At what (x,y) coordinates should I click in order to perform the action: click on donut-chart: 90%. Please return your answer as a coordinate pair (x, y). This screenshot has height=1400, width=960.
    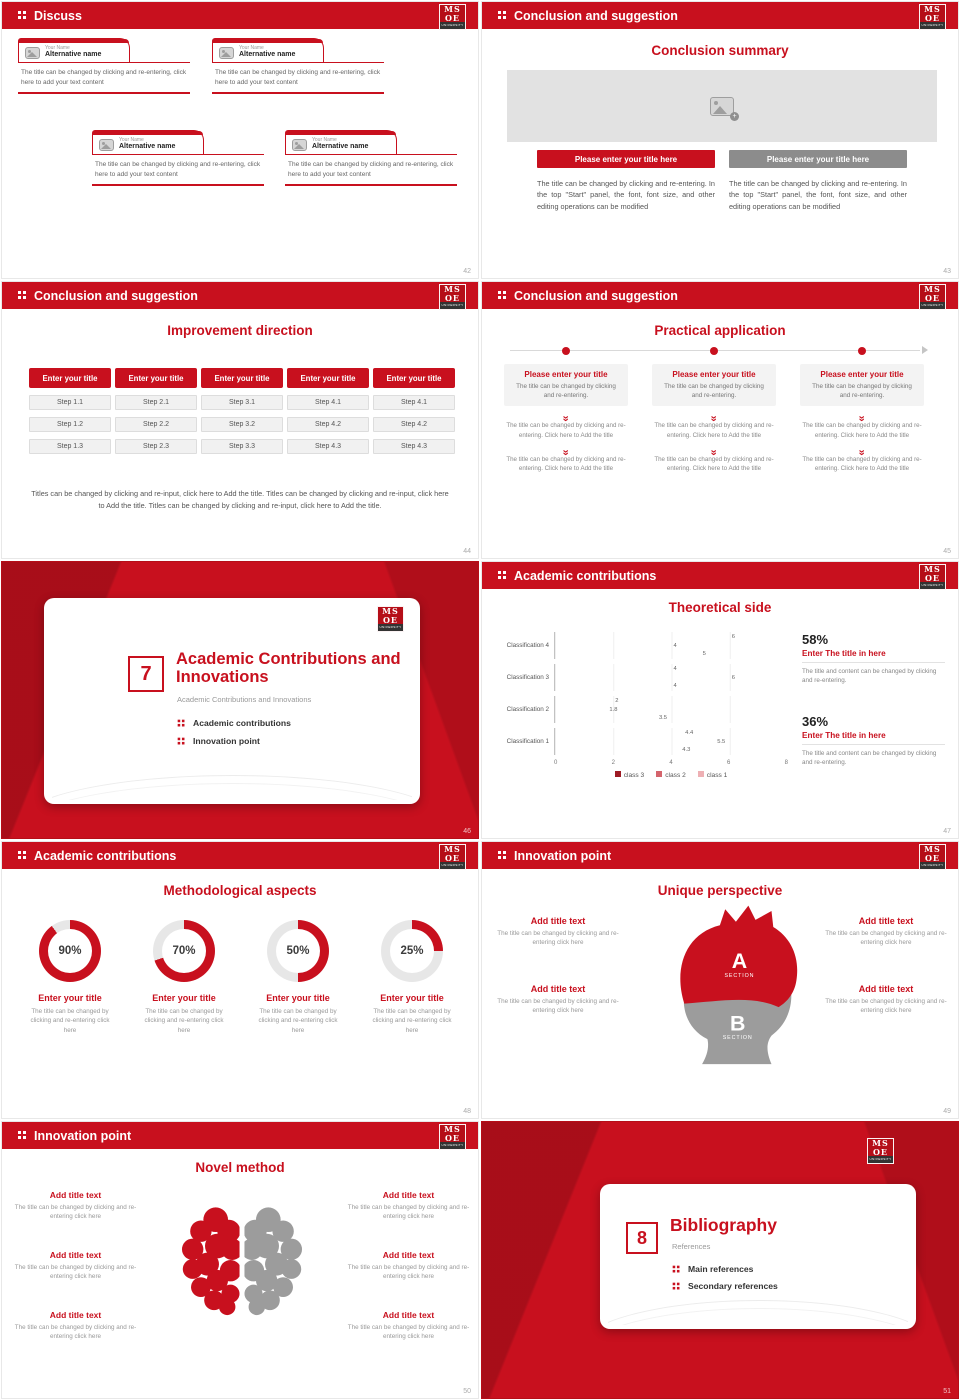
    Looking at the image, I should click on (70, 951).